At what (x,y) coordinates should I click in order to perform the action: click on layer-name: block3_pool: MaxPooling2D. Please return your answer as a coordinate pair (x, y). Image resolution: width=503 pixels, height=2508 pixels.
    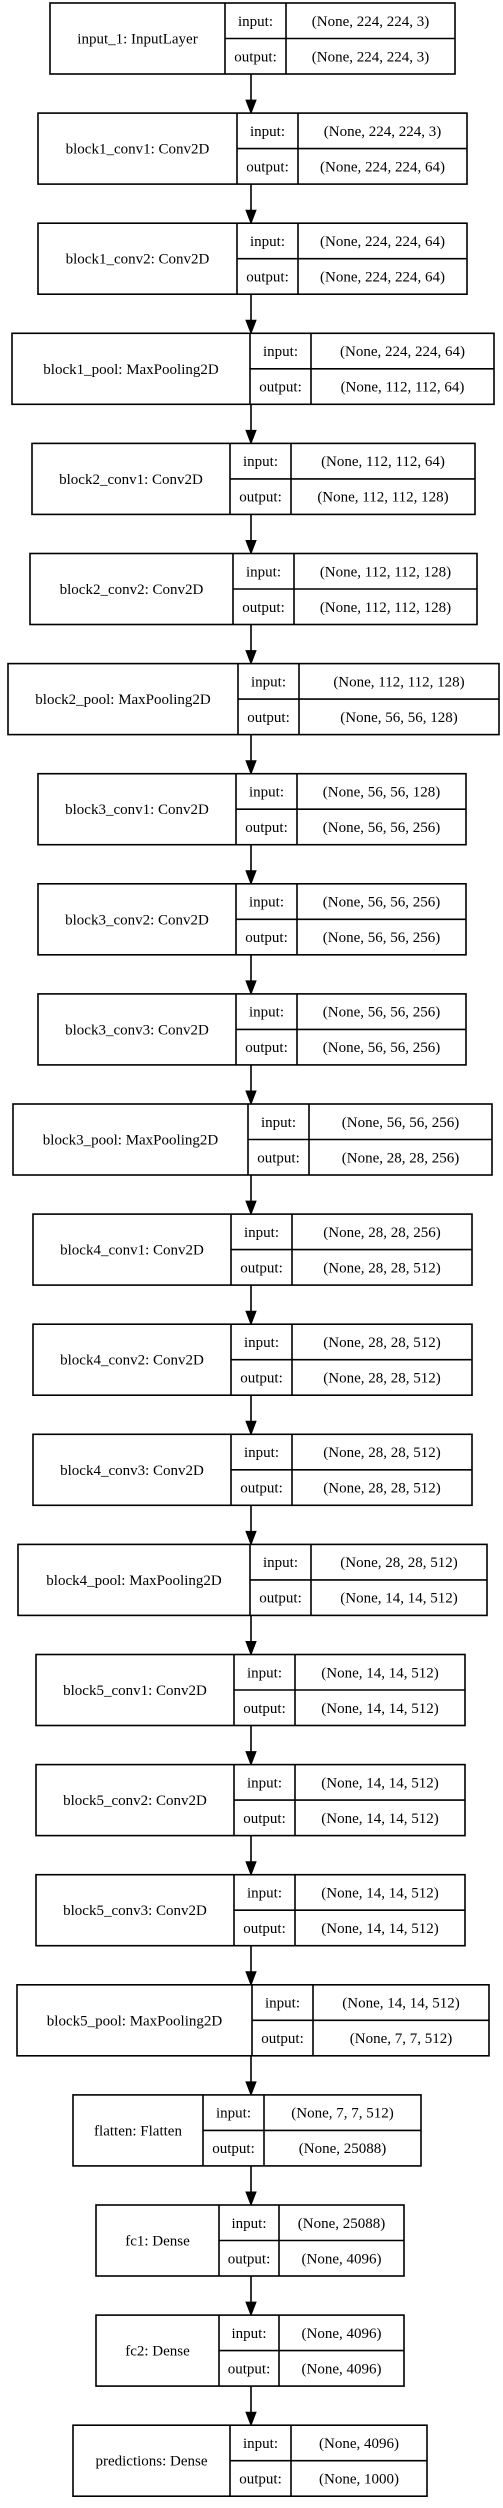
    Looking at the image, I should click on (131, 1141).